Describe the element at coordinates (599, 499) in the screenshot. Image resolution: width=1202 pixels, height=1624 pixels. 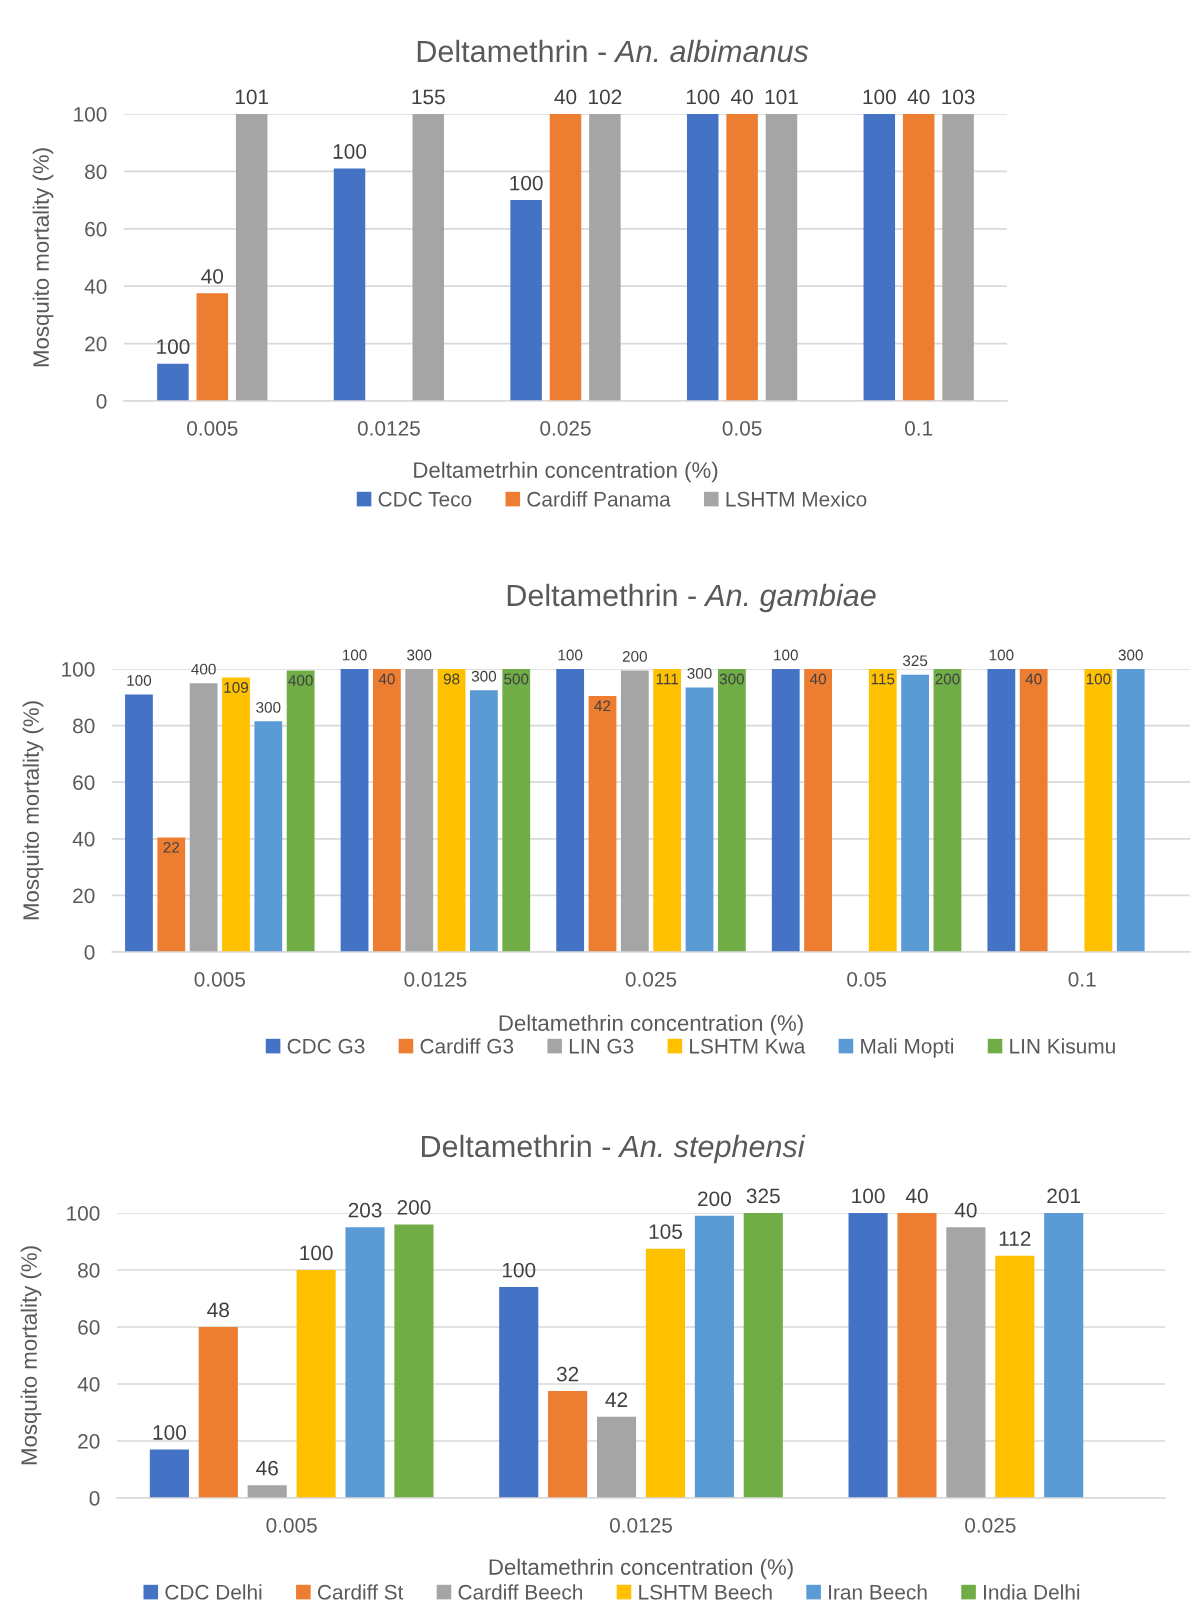
I see `legend-label: Cardiff Panama` at that location.